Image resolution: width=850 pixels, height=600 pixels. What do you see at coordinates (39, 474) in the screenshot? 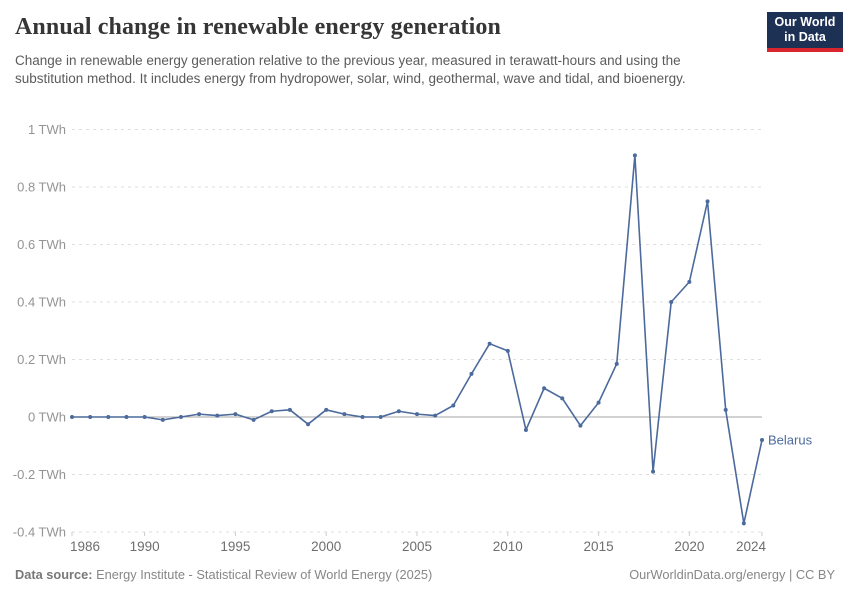
I see `y-axis-tick-label: -0.2 TWh` at bounding box center [39, 474].